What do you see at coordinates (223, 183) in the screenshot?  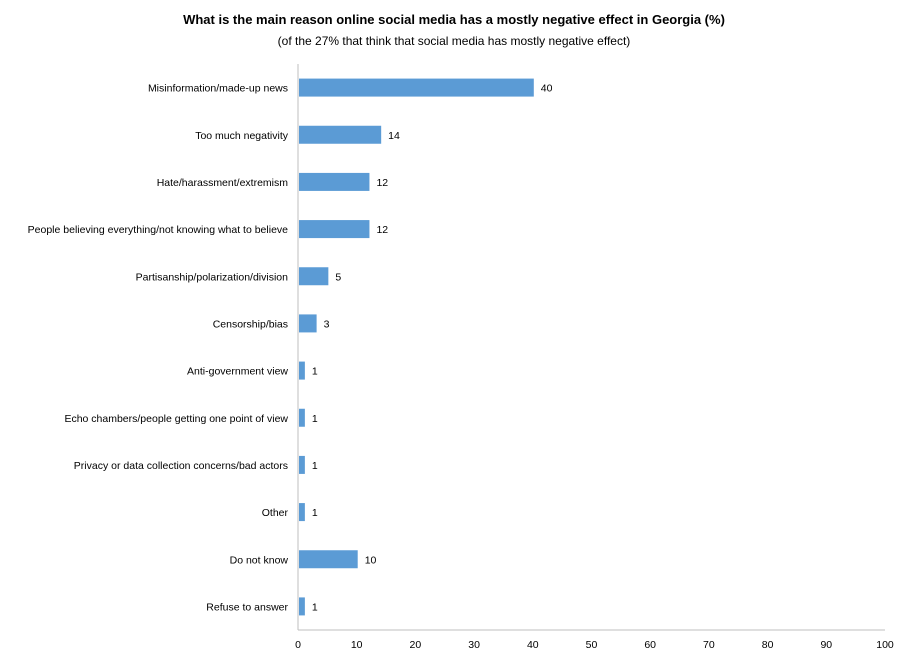 I see `category-label: Hate/harassment/extremism` at bounding box center [223, 183].